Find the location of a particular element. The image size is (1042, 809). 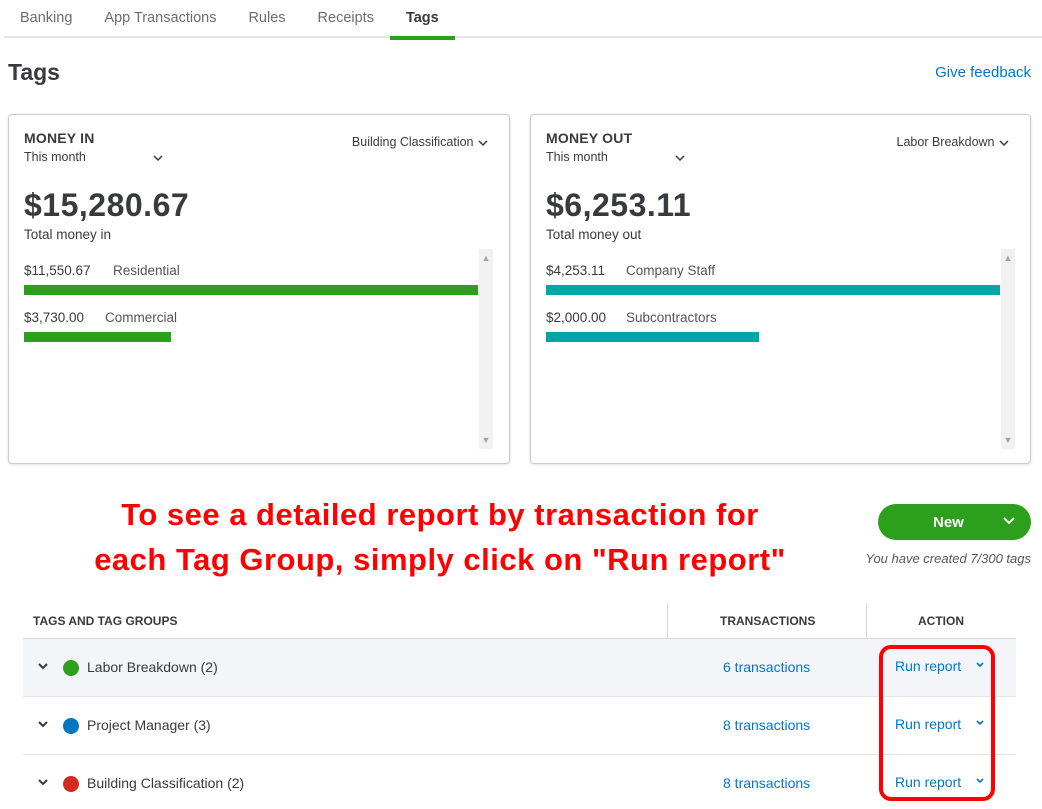

column-header-action: ACTION is located at coordinates (941, 621).